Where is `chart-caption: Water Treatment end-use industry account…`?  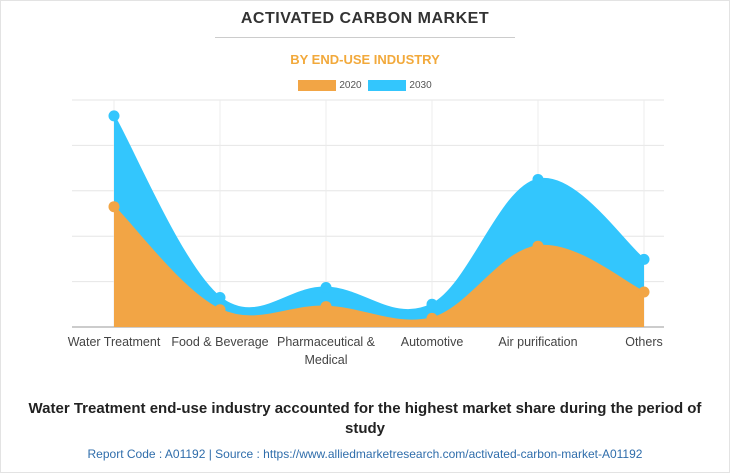 chart-caption: Water Treatment end-use industry account… is located at coordinates (365, 418).